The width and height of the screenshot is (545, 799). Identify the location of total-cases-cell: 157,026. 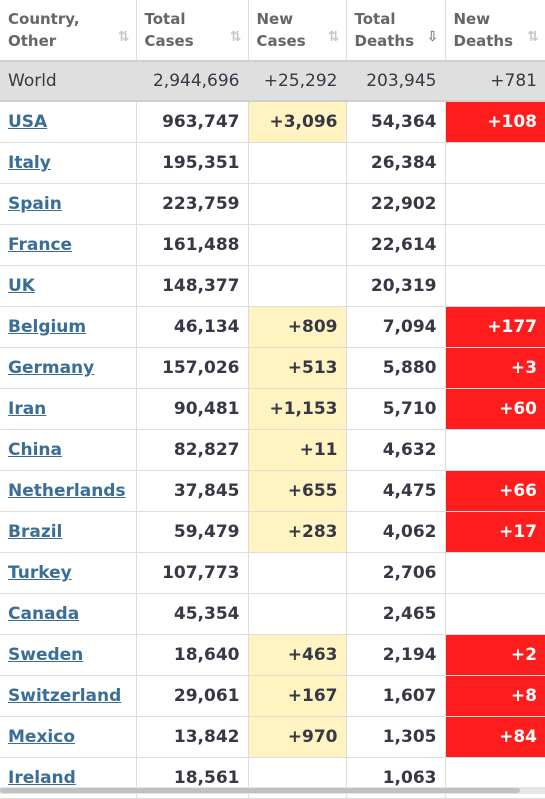
(192, 368).